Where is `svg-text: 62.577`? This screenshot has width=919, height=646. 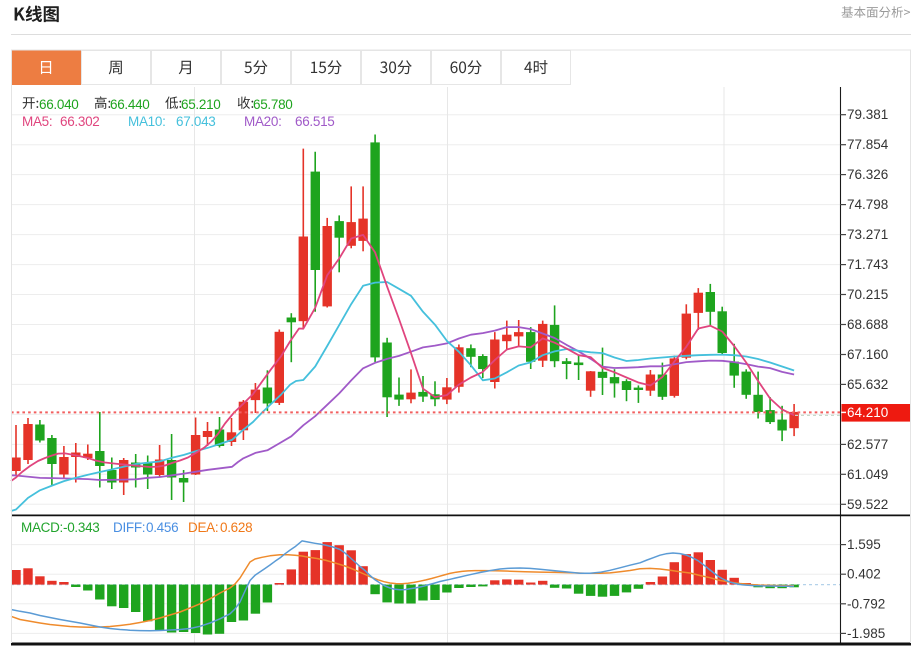
svg-text: 62.577 is located at coordinates (867, 444).